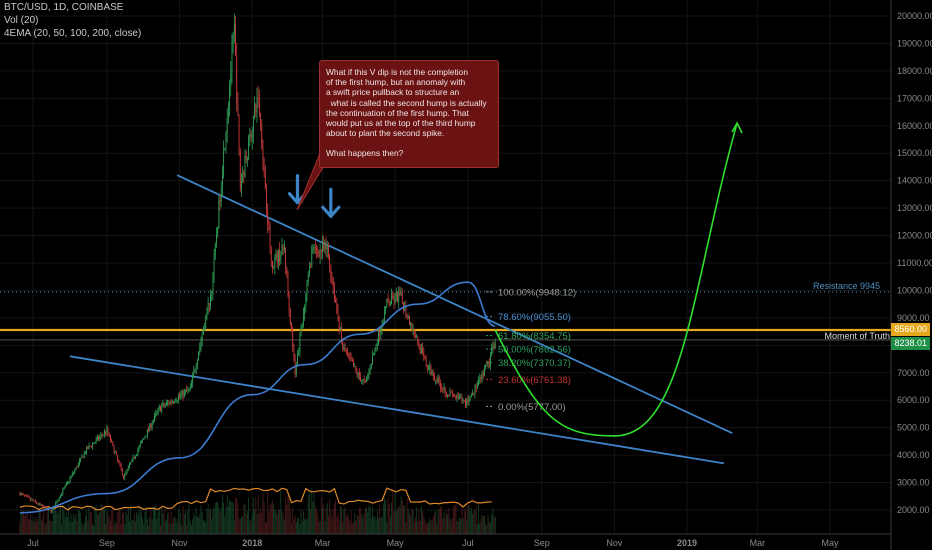 This screenshot has width=932, height=550. I want to click on fib-label: 0.00%(5777.00), so click(532, 407).